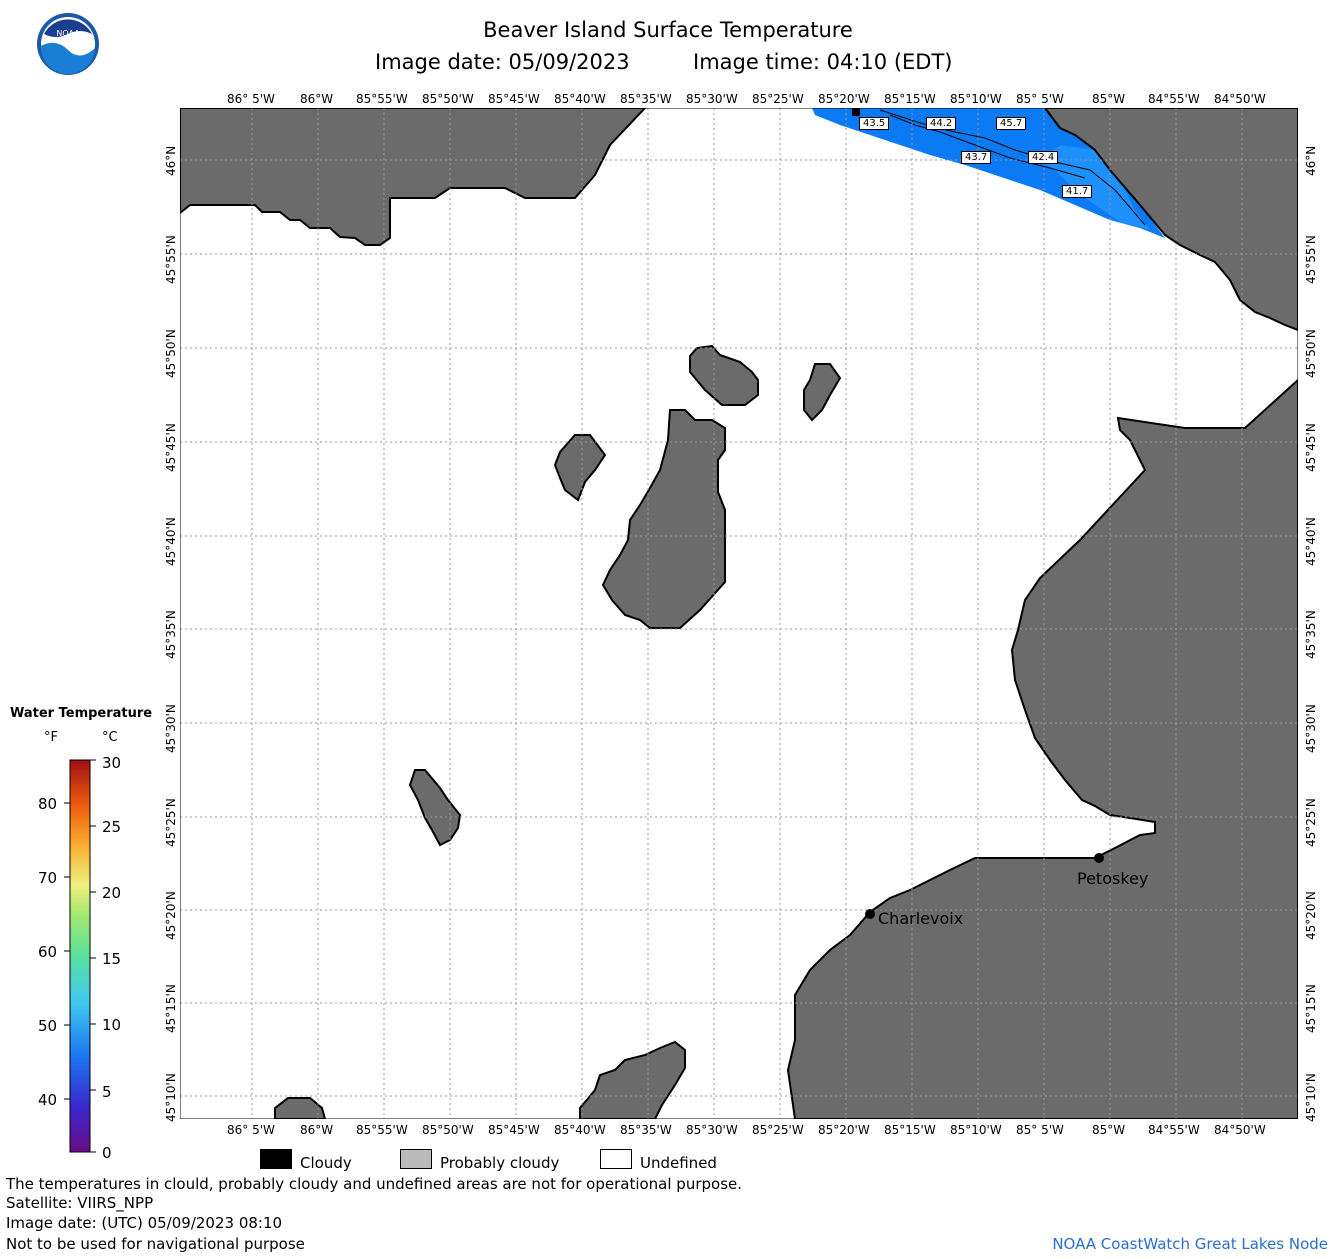 This screenshot has height=1259, width=1336. Describe the element at coordinates (976, 157) in the screenshot. I see `temp-label: 43.7` at that location.